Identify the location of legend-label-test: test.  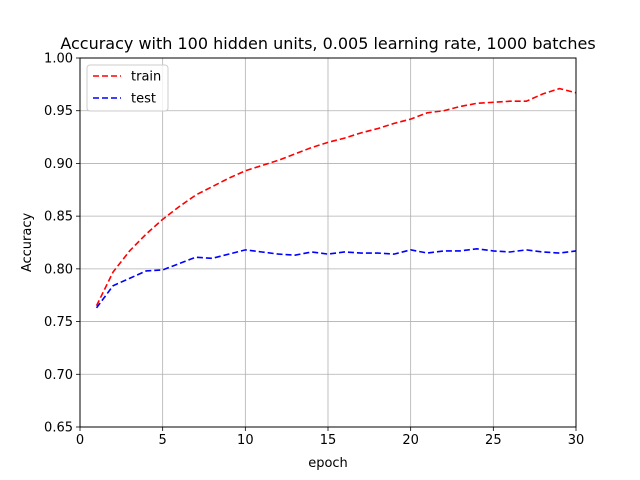
(143, 99).